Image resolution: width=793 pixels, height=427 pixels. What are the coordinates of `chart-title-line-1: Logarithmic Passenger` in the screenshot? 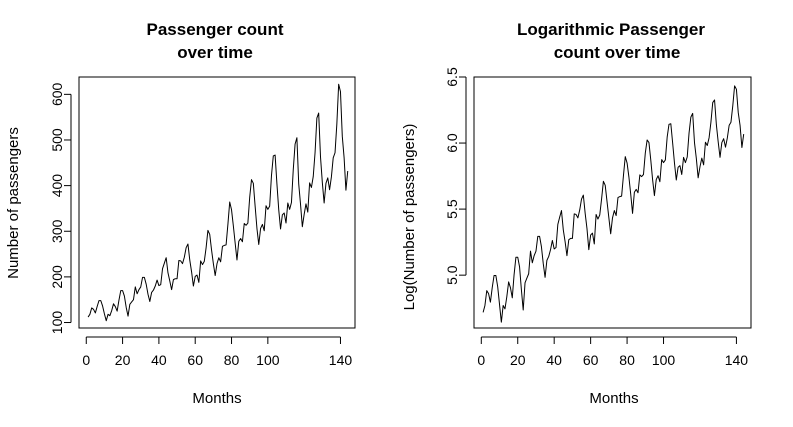 It's located at (611, 29).